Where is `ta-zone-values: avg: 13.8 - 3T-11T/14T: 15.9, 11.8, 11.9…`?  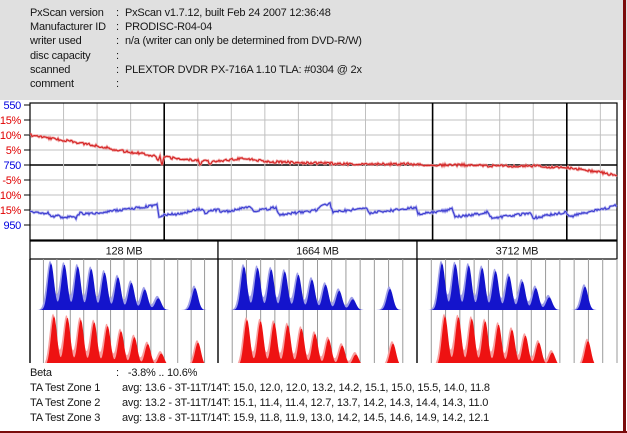
ta-zone-values: avg: 13.8 - 3T-11T/14T: 15.9, 11.8, 11.9… is located at coordinates (306, 418).